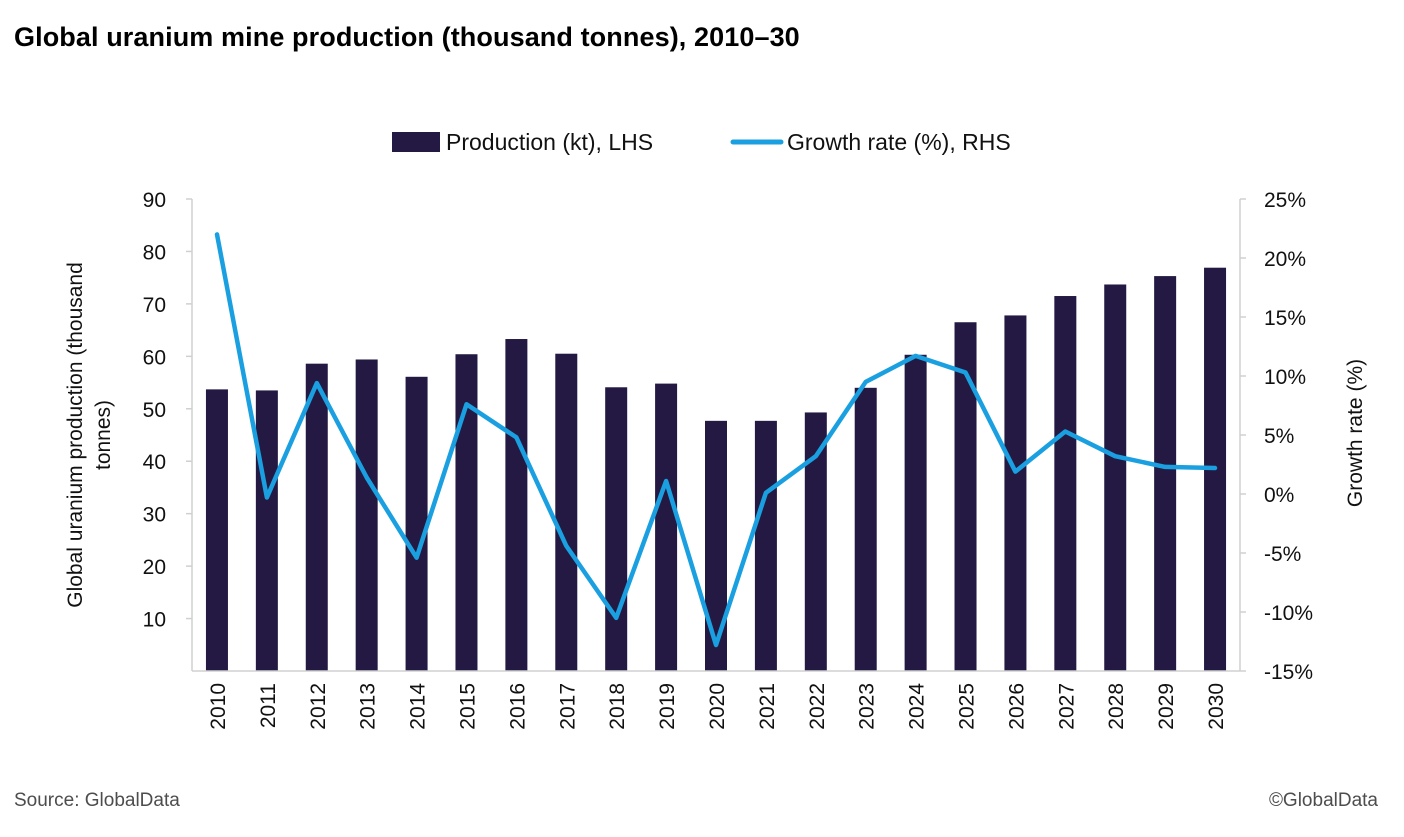  What do you see at coordinates (815, 541) in the screenshot?
I see `bar-2022` at bounding box center [815, 541].